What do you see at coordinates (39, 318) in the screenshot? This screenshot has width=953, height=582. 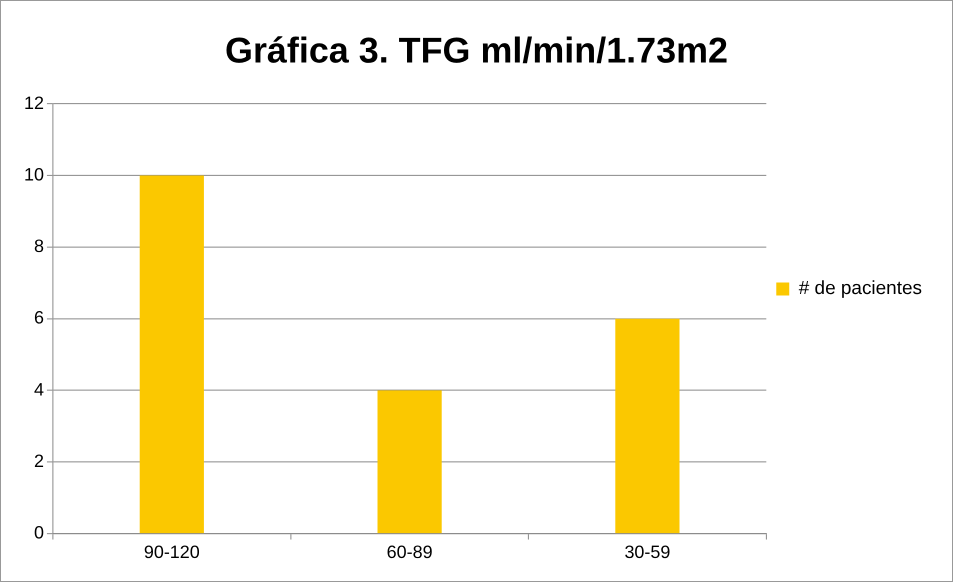 I see `y-tick-label: 6` at bounding box center [39, 318].